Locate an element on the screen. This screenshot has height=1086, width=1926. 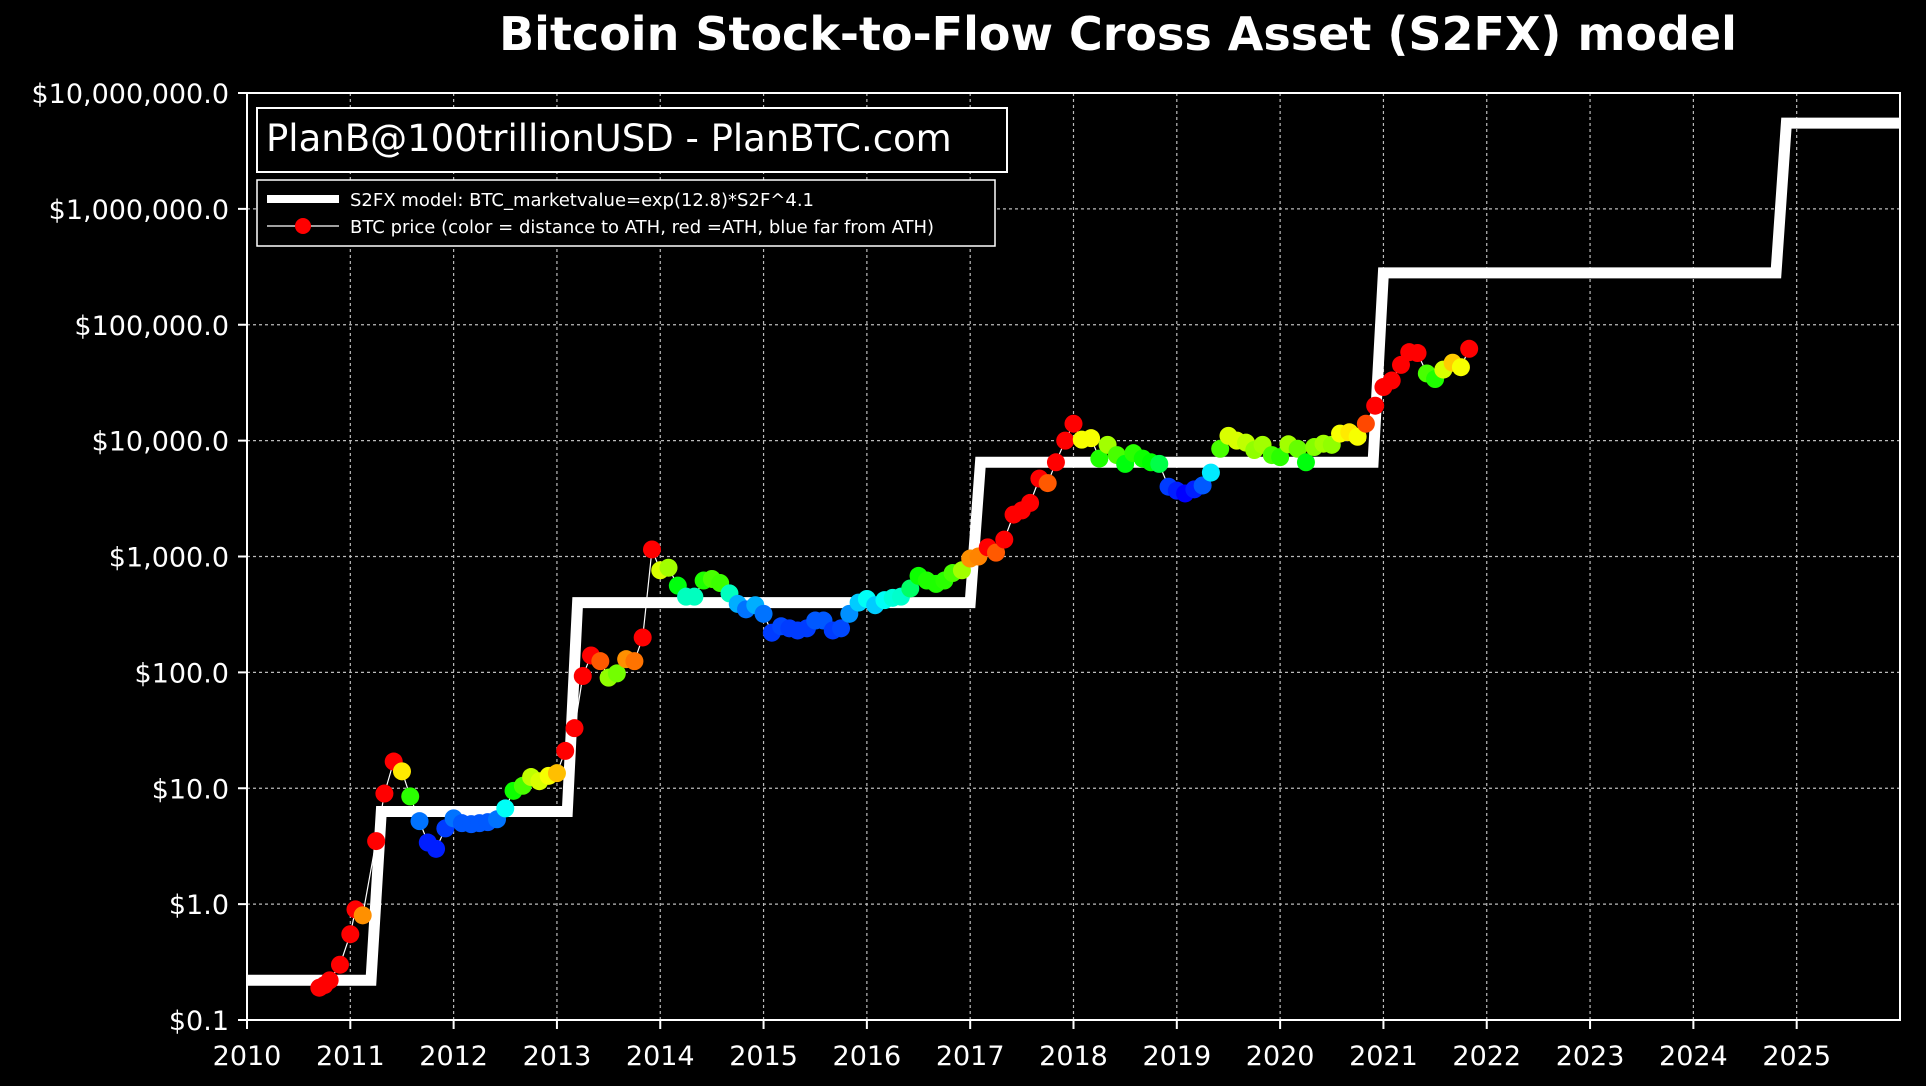
x-tick-label: 2013 is located at coordinates (557, 1056).